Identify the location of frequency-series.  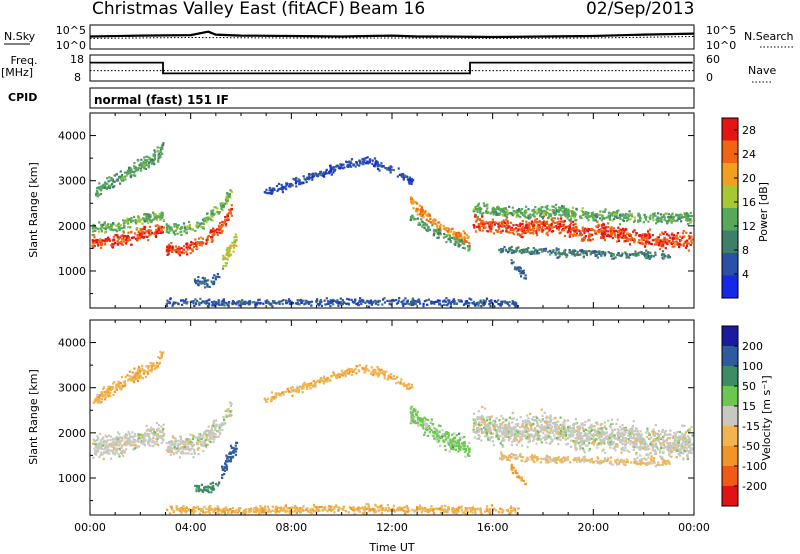
(391, 68).